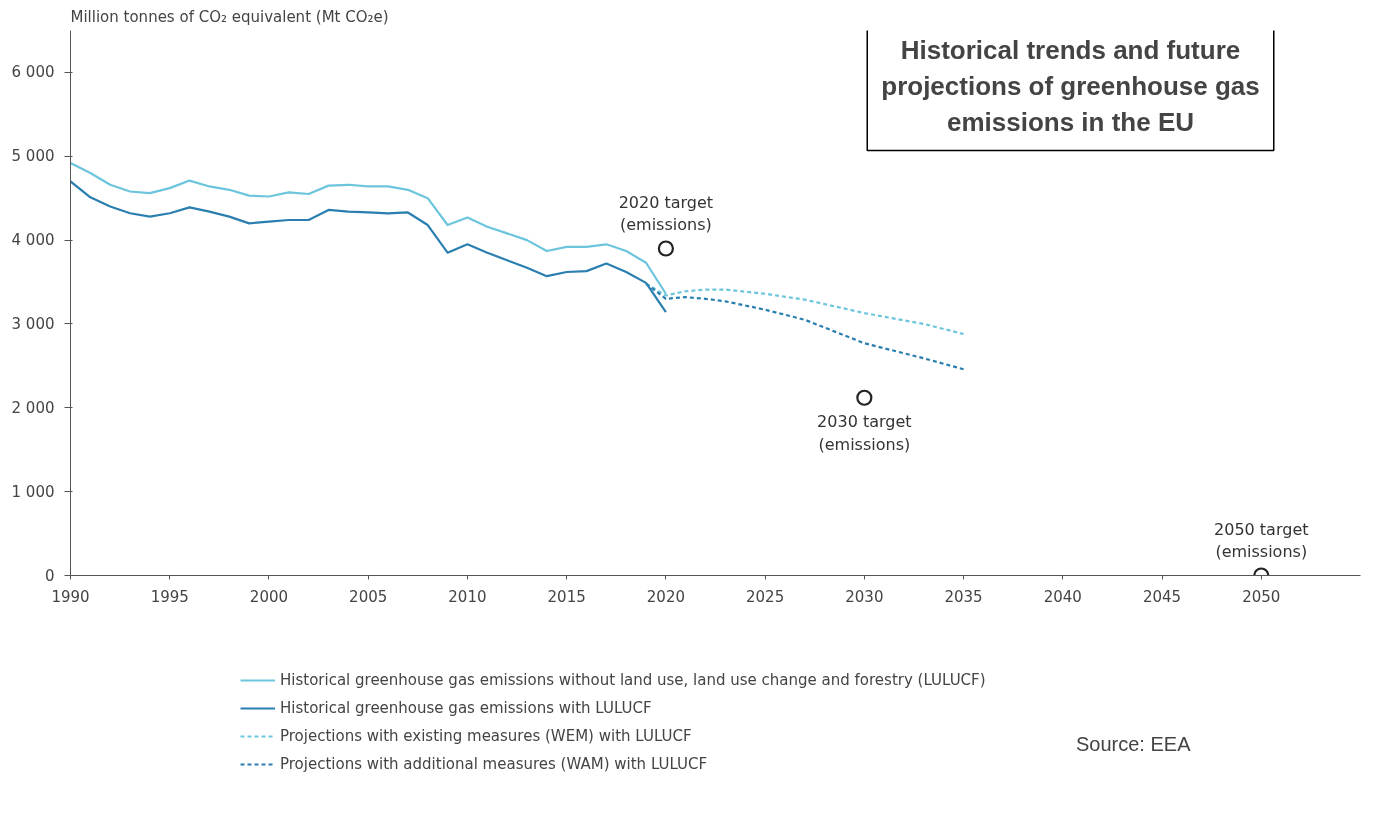 The image size is (1391, 835). I want to click on legend-label: Projections with additional measures (WAM) with LULUCF, so click(494, 764).